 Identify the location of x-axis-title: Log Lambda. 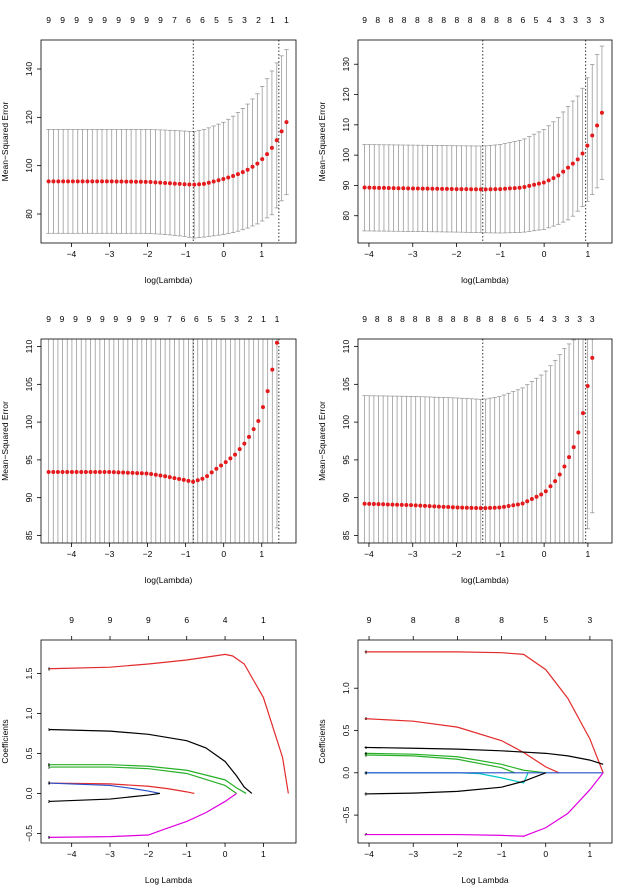
(169, 880).